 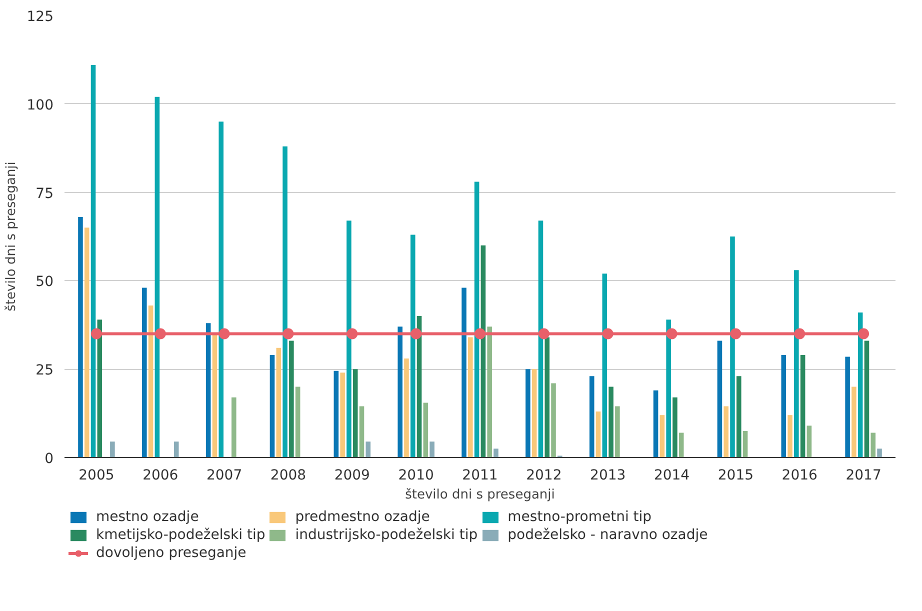 I want to click on x-axis-title: število dni s preseganji, so click(x=480, y=495).